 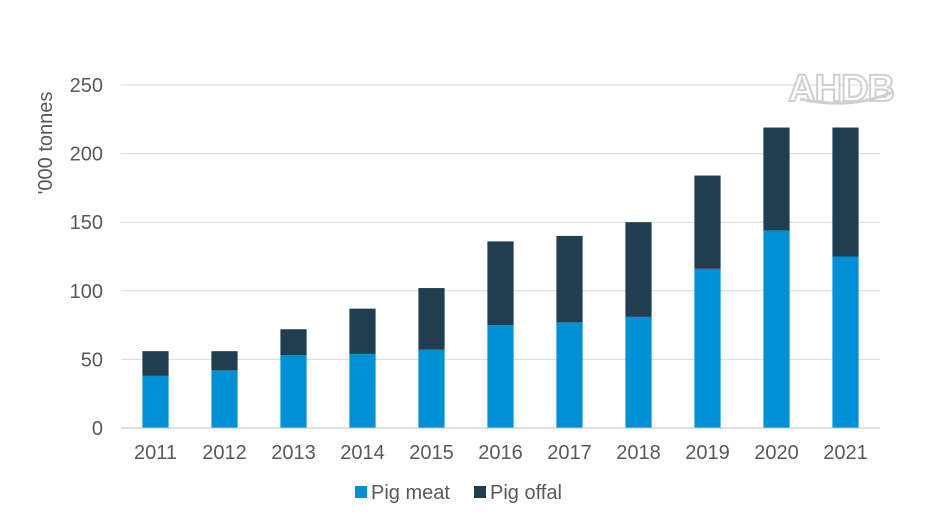 What do you see at coordinates (638, 372) in the screenshot?
I see `bar-pig-meat-2018` at bounding box center [638, 372].